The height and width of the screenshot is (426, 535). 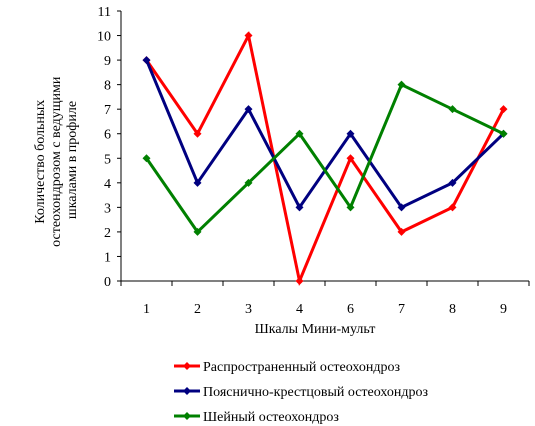 What do you see at coordinates (503, 309) in the screenshot?
I see `x-tick-label: 9` at bounding box center [503, 309].